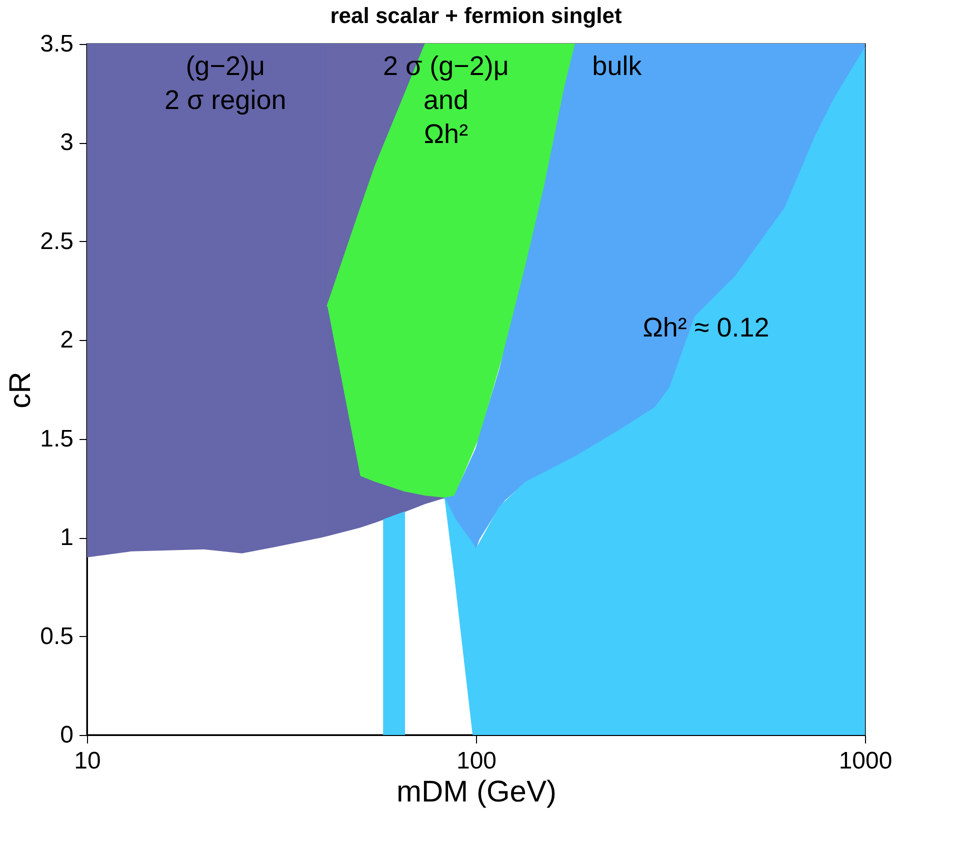  What do you see at coordinates (865, 761) in the screenshot?
I see `x-tick-label: 1000` at bounding box center [865, 761].